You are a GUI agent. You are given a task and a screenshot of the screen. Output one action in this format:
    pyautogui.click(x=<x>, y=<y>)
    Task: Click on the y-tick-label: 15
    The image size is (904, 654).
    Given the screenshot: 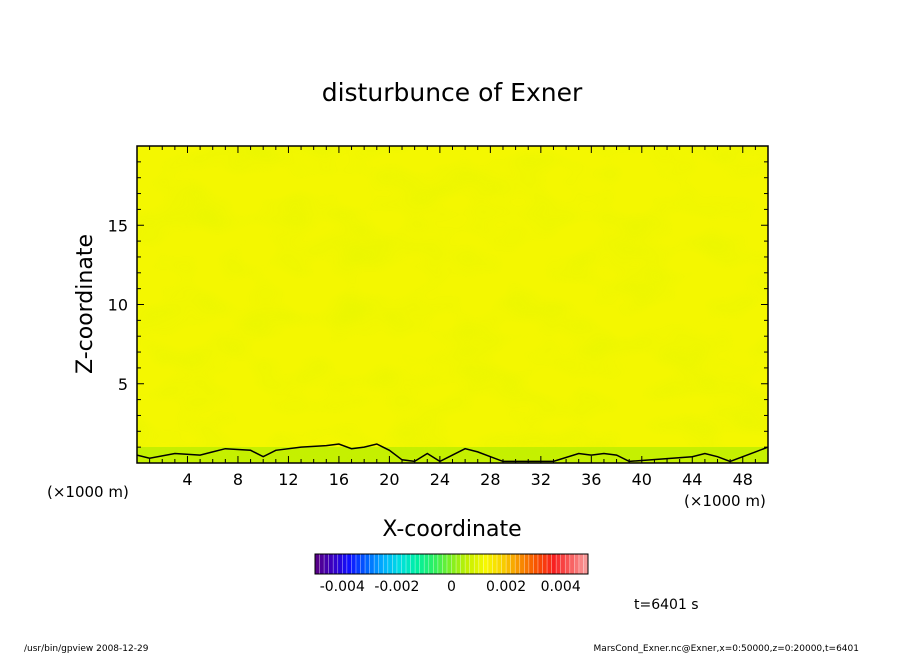 What is the action you would take?
    pyautogui.click(x=118, y=225)
    